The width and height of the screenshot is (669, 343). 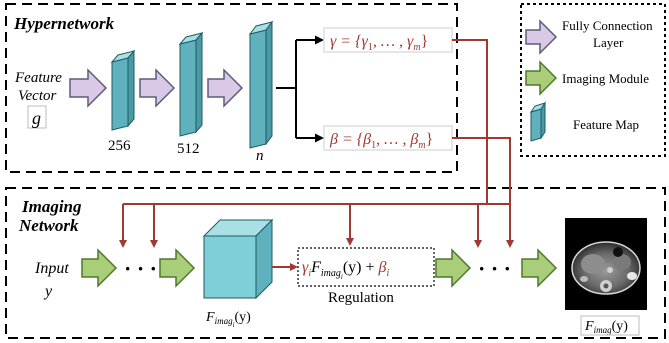 What do you see at coordinates (541, 37) in the screenshot?
I see `legend-fc-arrow-icon` at bounding box center [541, 37].